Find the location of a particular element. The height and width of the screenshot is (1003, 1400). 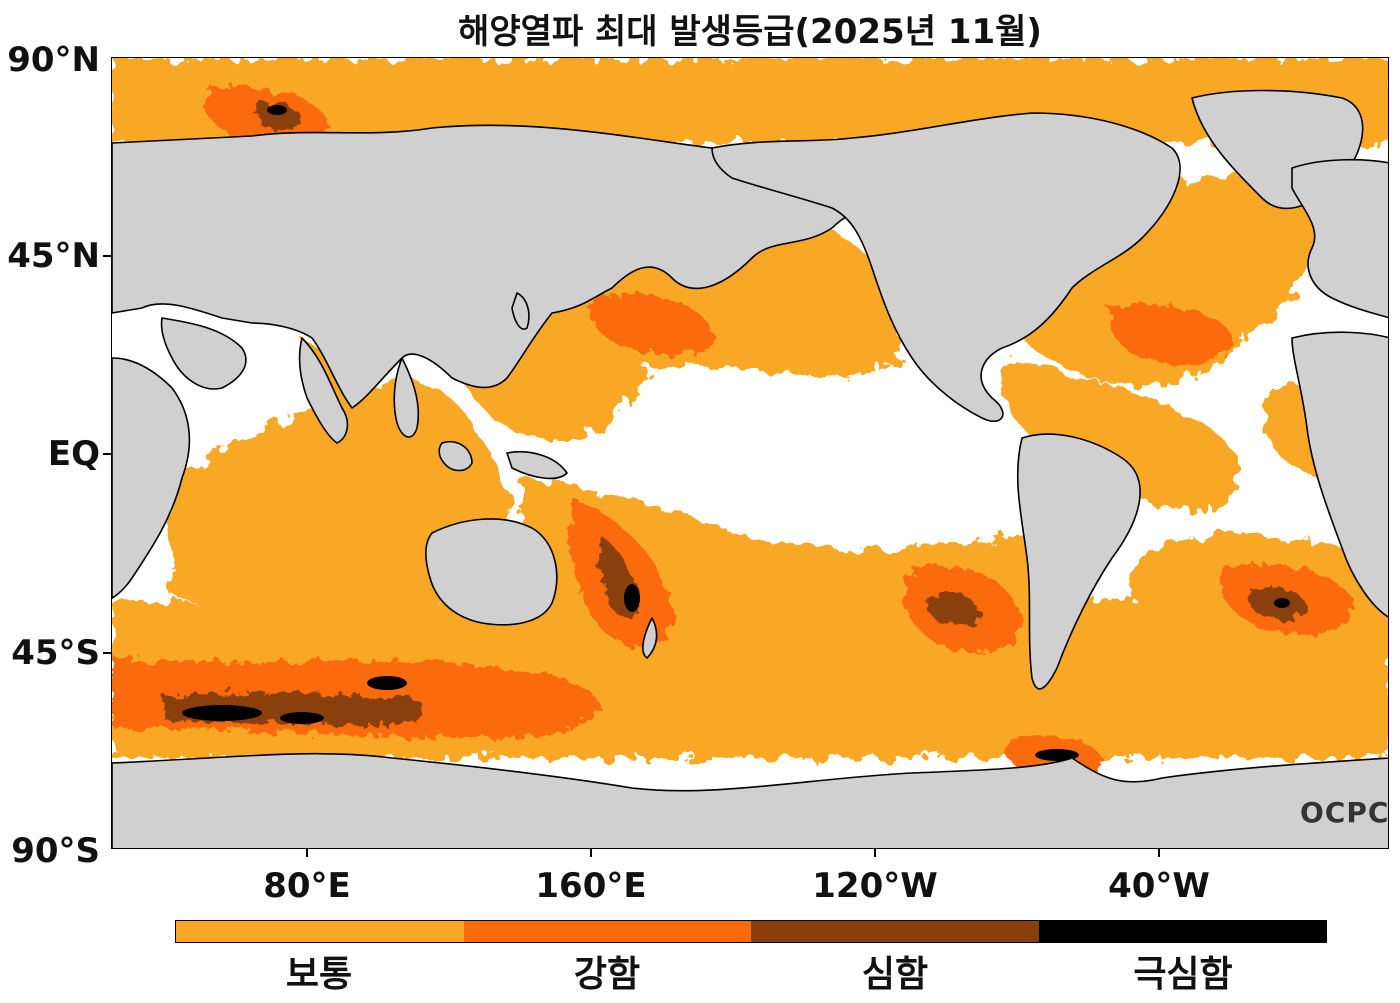

lat-label-45n: 45°N is located at coordinates (53, 256).